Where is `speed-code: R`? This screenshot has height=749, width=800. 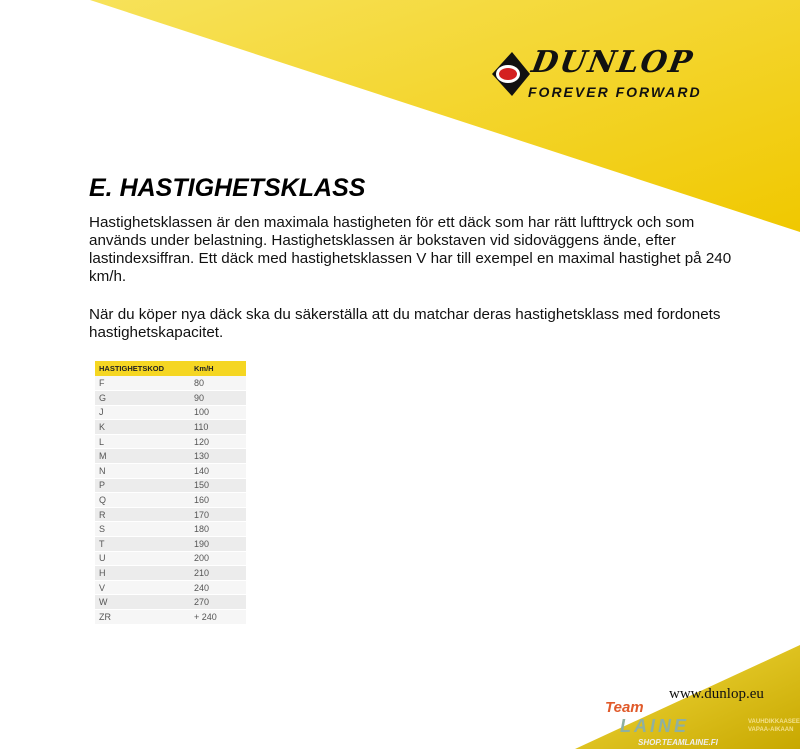 speed-code: R is located at coordinates (142, 515).